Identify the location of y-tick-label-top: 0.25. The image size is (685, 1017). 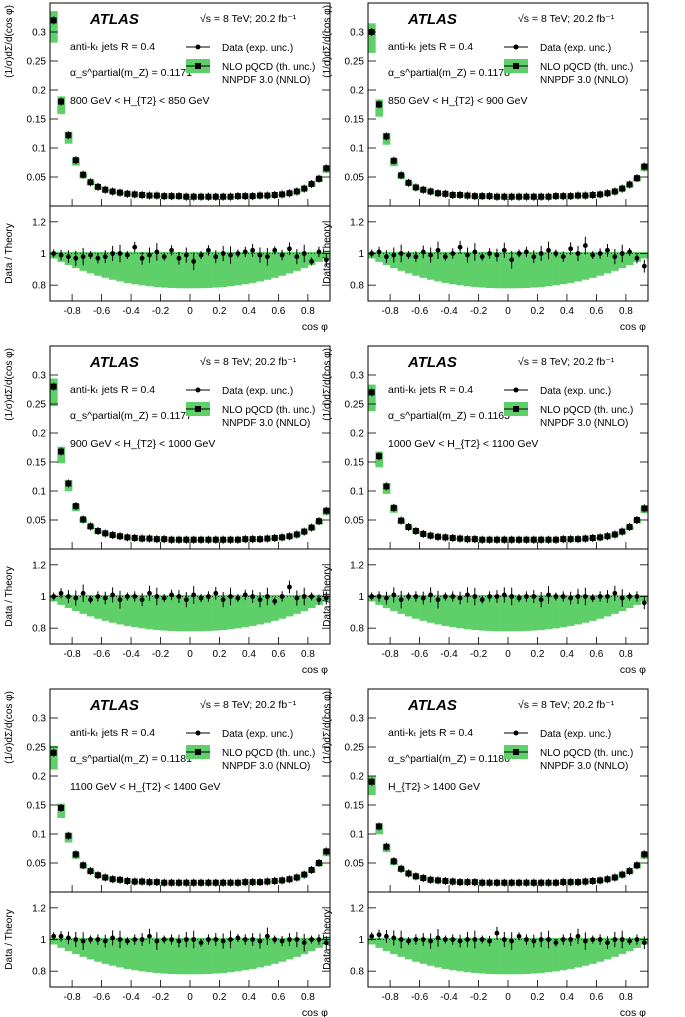
(37, 405).